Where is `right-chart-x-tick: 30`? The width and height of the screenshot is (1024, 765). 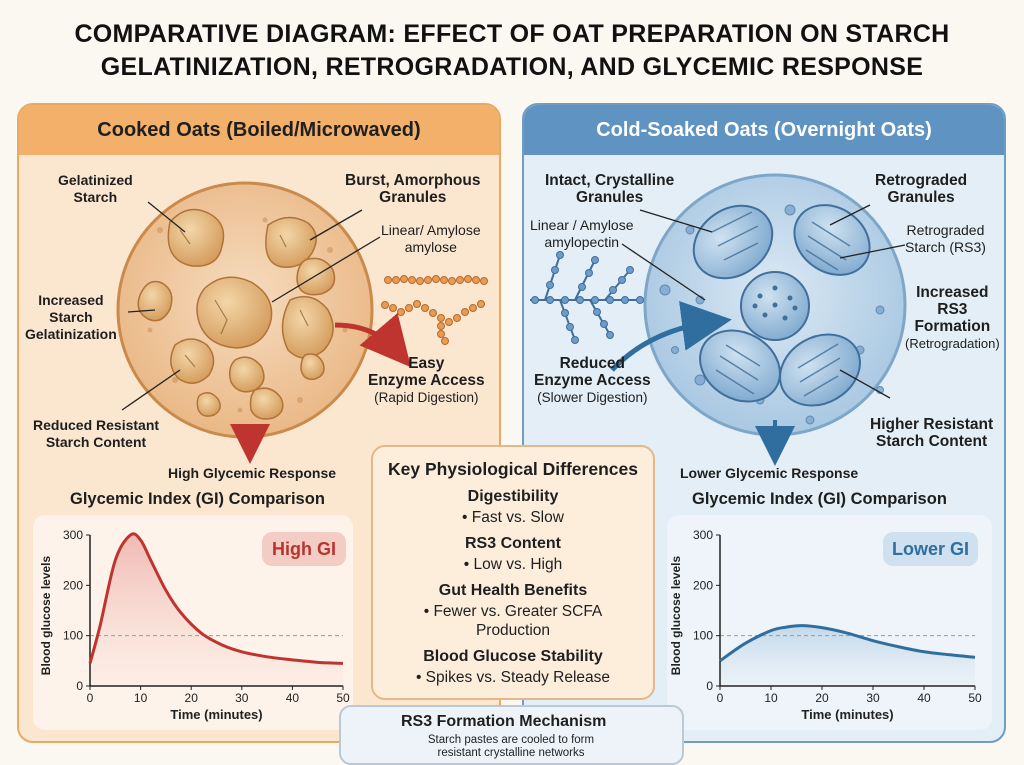 right-chart-x-tick: 30 is located at coordinates (873, 698).